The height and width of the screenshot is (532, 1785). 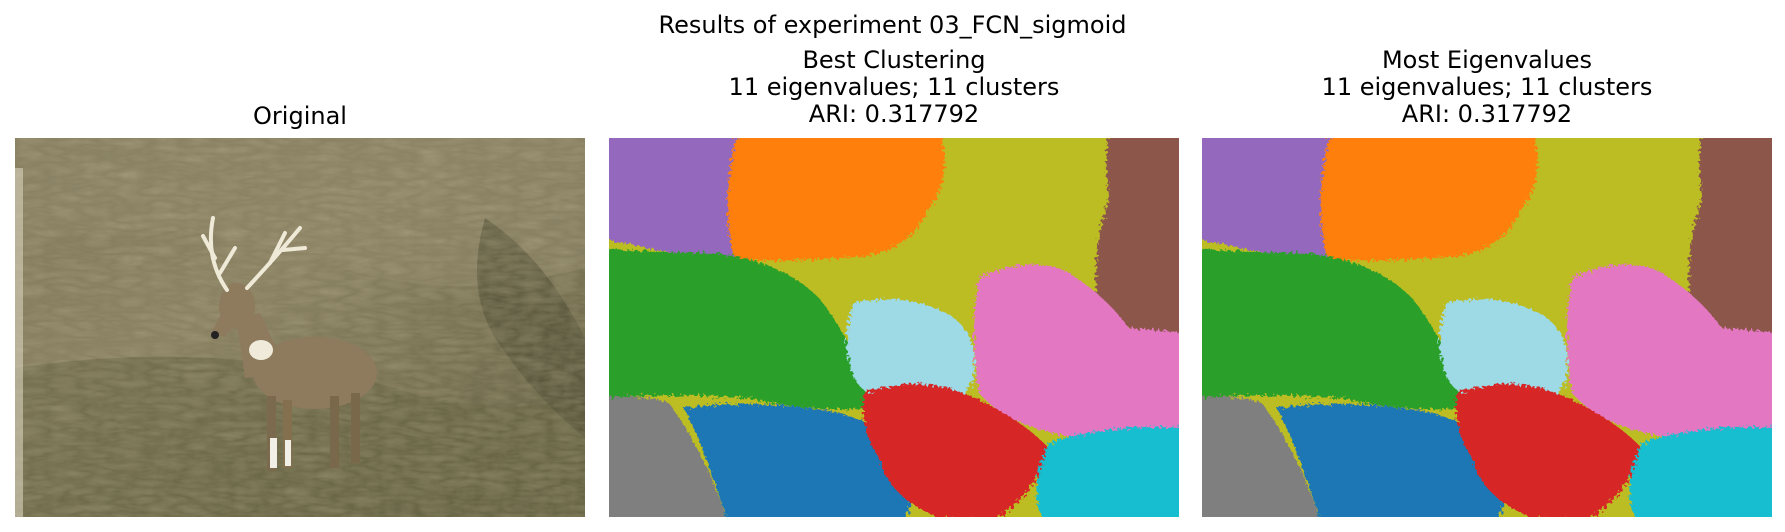 What do you see at coordinates (1487, 60) in the screenshot?
I see `most-eigenvalues-title-line-1: Most Eigenvalues` at bounding box center [1487, 60].